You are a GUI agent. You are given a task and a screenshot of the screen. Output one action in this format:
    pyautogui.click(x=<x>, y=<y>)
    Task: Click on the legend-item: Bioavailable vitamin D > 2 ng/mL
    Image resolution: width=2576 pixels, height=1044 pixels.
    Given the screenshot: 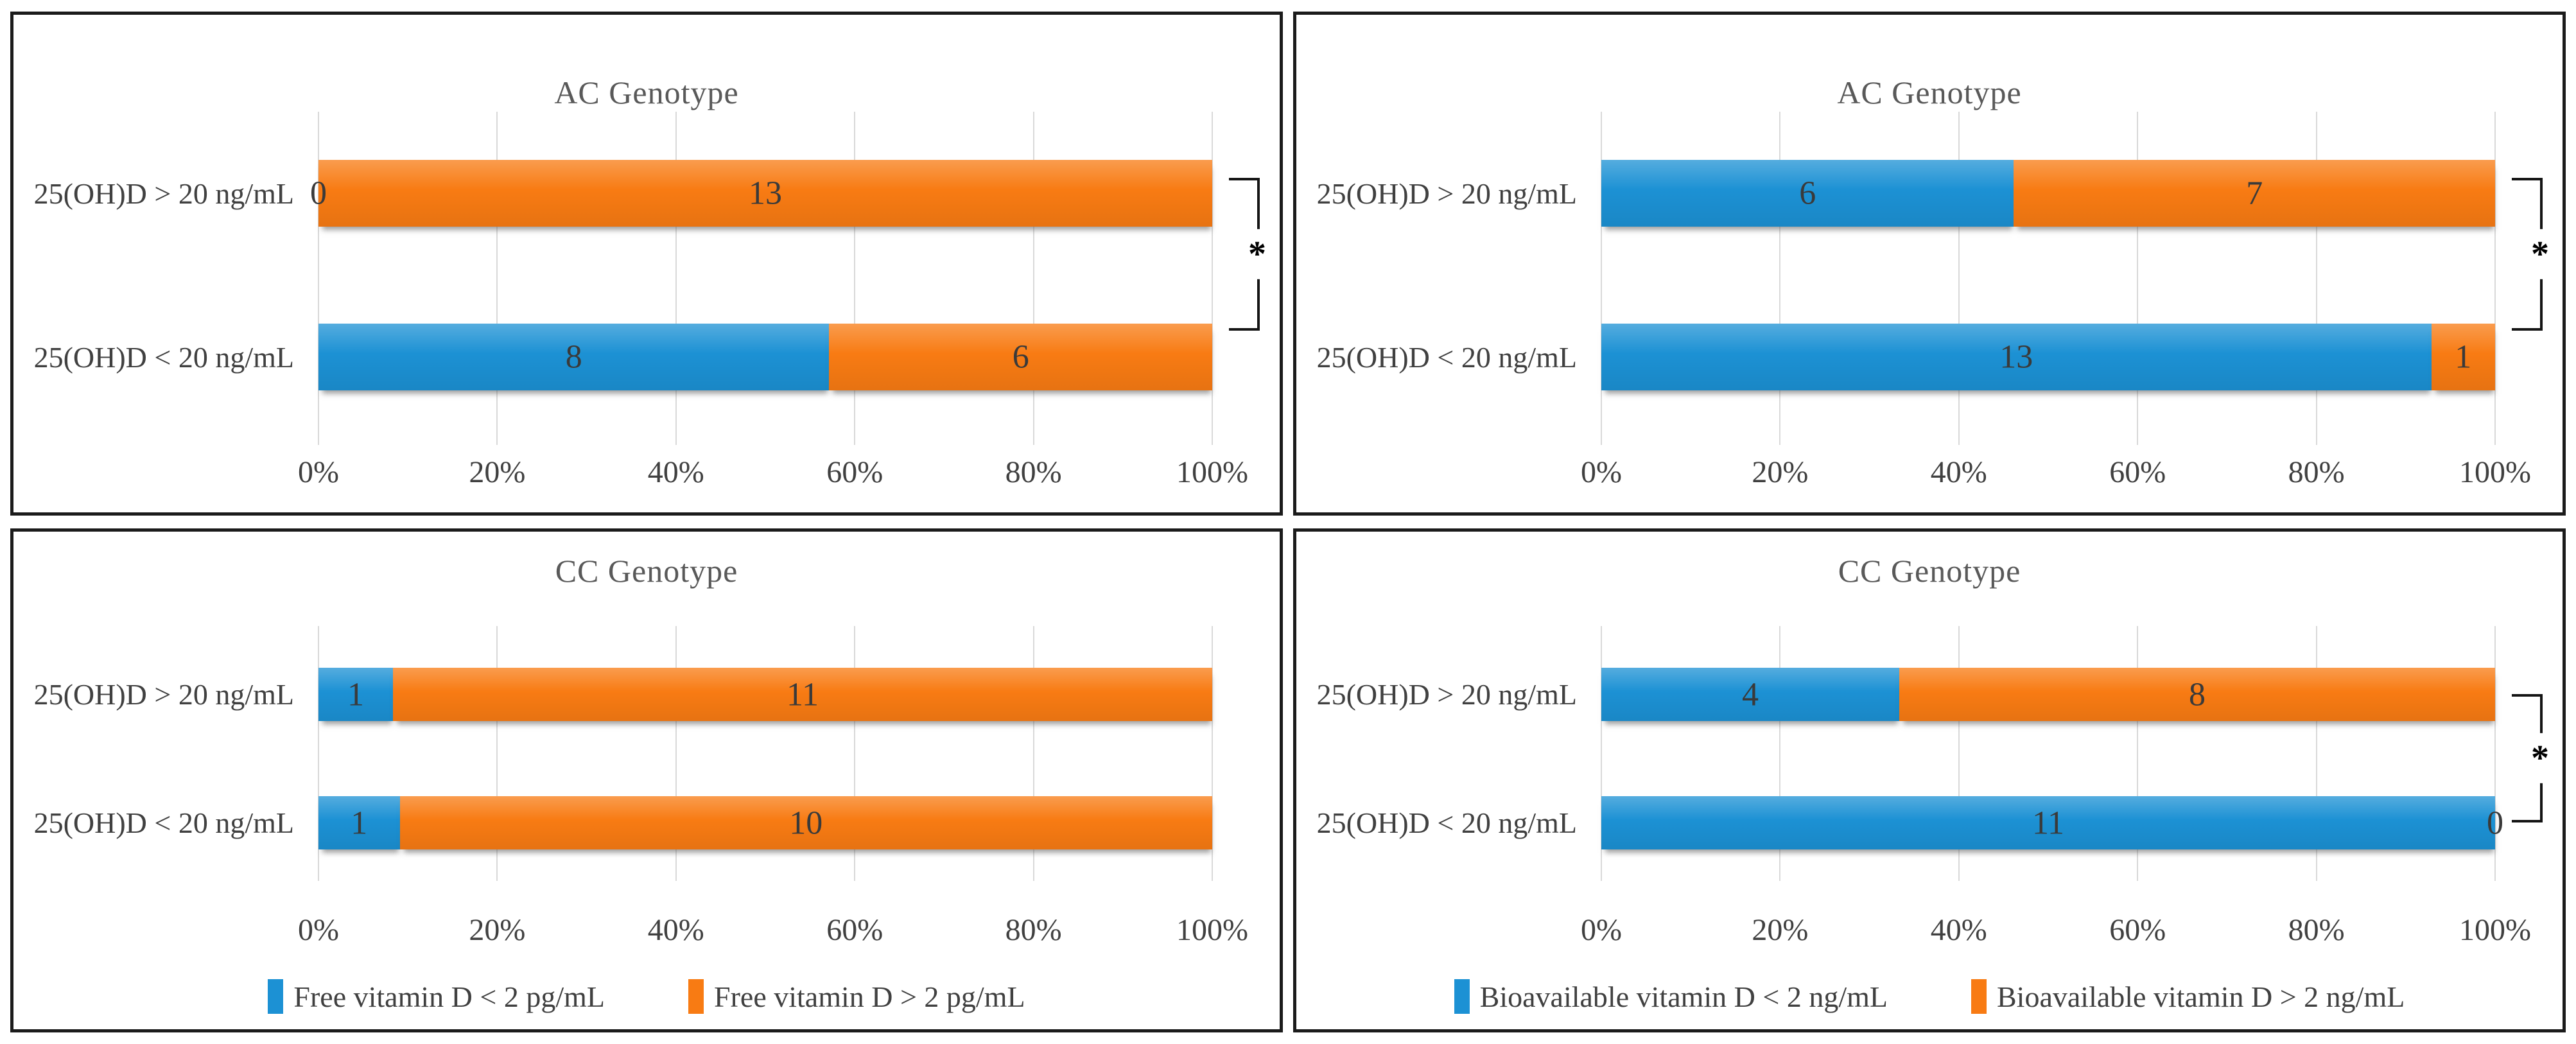 What is the action you would take?
    pyautogui.click(x=2188, y=996)
    